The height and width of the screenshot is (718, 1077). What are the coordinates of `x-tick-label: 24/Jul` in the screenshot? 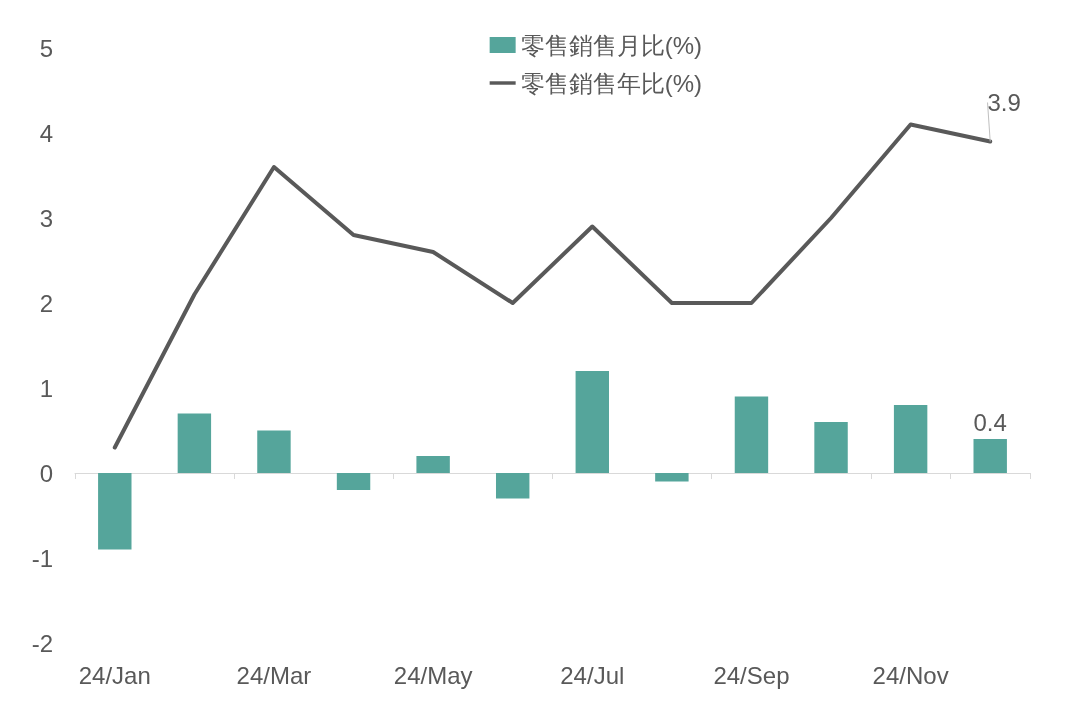 It's located at (592, 675).